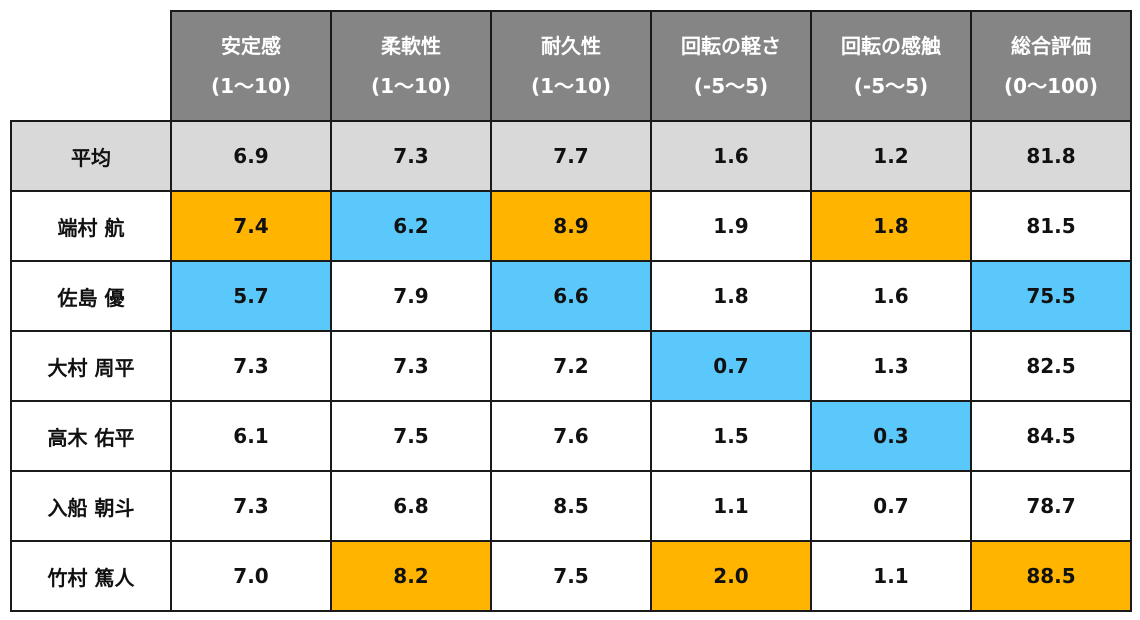  I want to click on score-cell: 8.2, so click(411, 576).